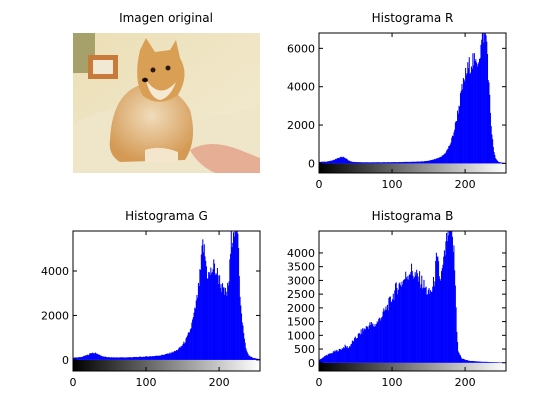  What do you see at coordinates (167, 295) in the screenshot?
I see `histogram-g-bars` at bounding box center [167, 295].